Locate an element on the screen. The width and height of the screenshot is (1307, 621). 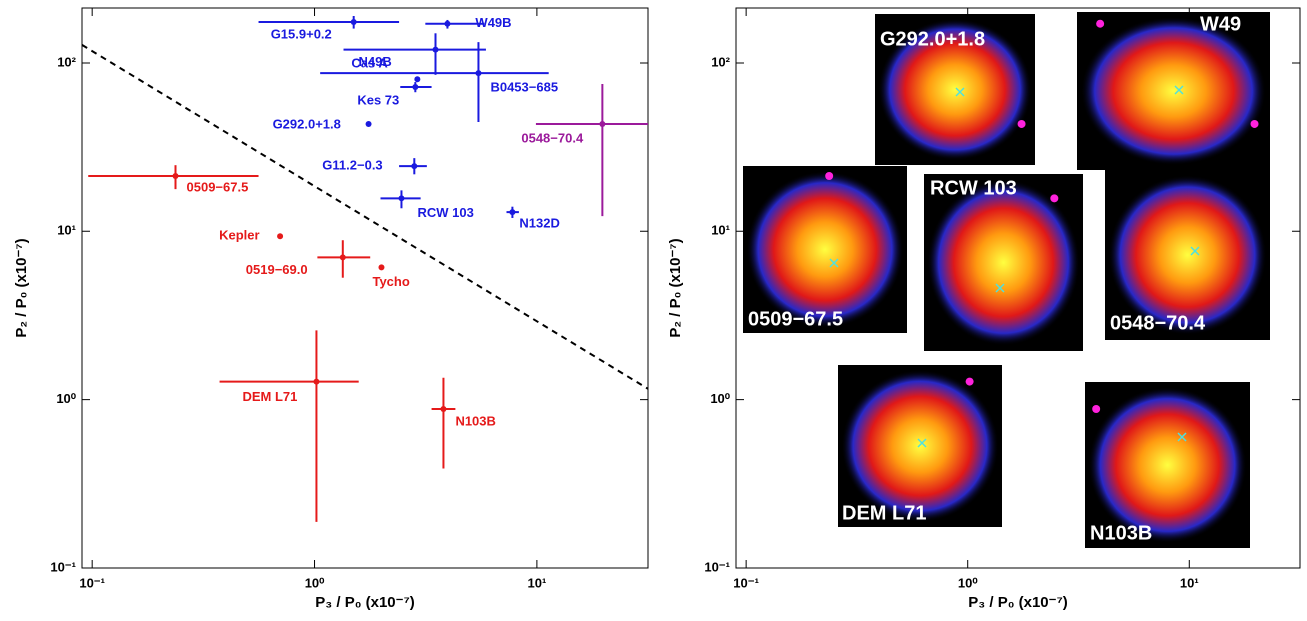
point-label: G11.2−0.3 is located at coordinates (352, 165).